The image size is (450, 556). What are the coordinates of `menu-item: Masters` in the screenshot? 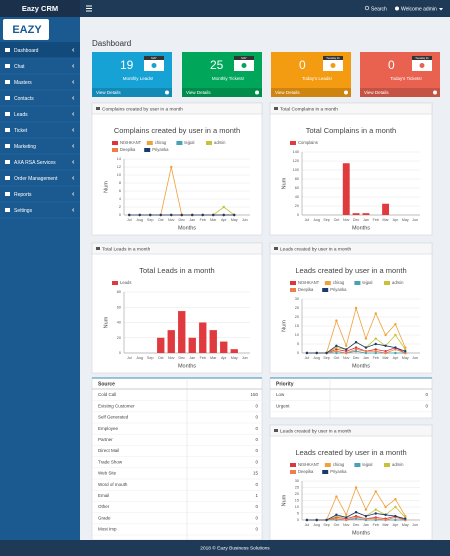 It's located at (23, 83).